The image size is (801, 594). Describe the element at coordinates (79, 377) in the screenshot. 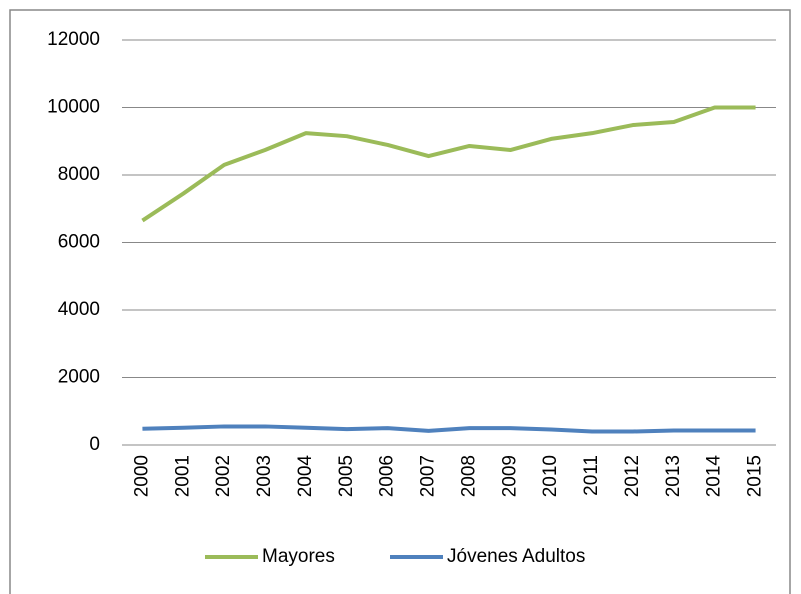

I see `y-tick-label: 2000` at that location.